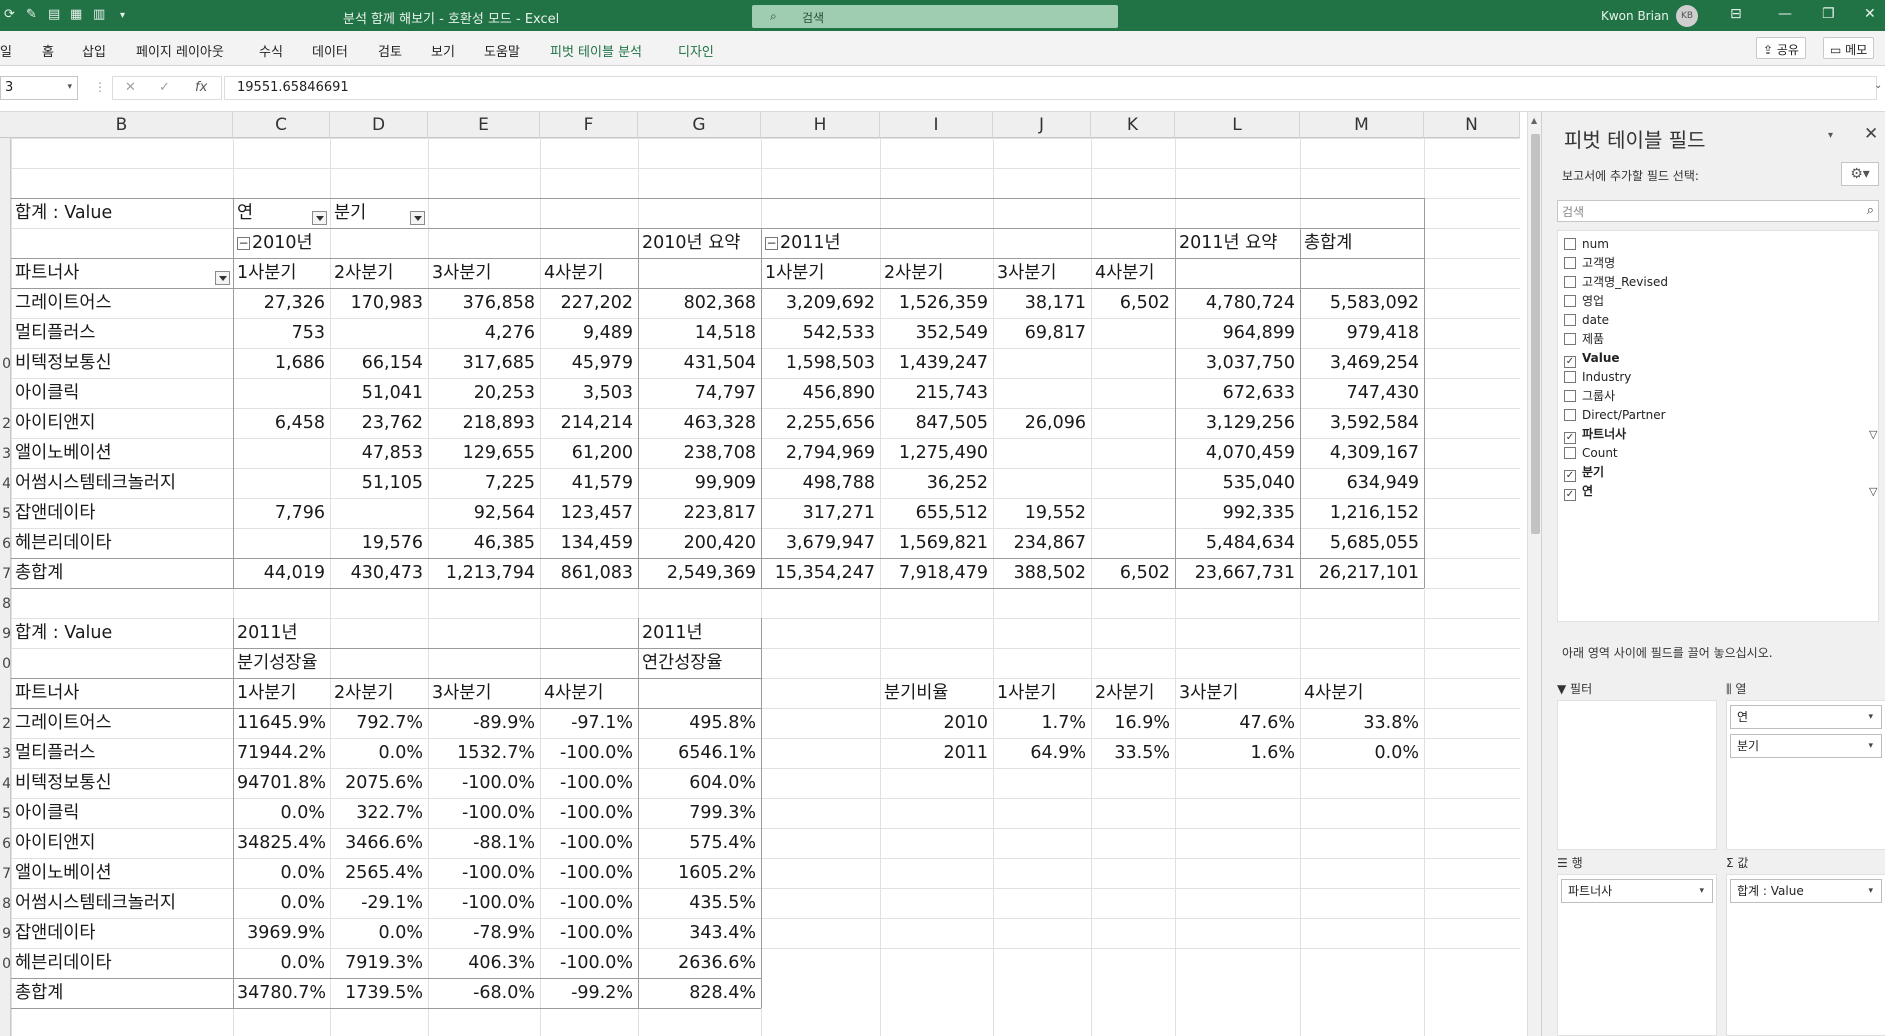  I want to click on value-cell: 655,512, so click(951, 513).